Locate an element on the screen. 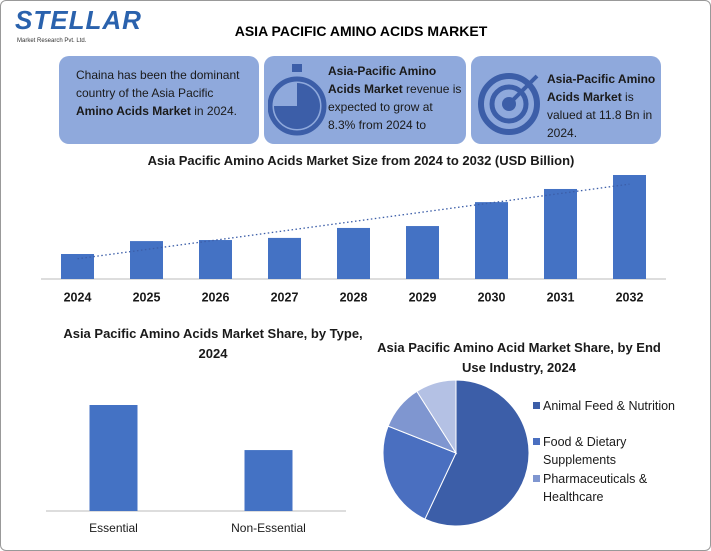 This screenshot has height=551, width=711. target-icon is located at coordinates (509, 104).